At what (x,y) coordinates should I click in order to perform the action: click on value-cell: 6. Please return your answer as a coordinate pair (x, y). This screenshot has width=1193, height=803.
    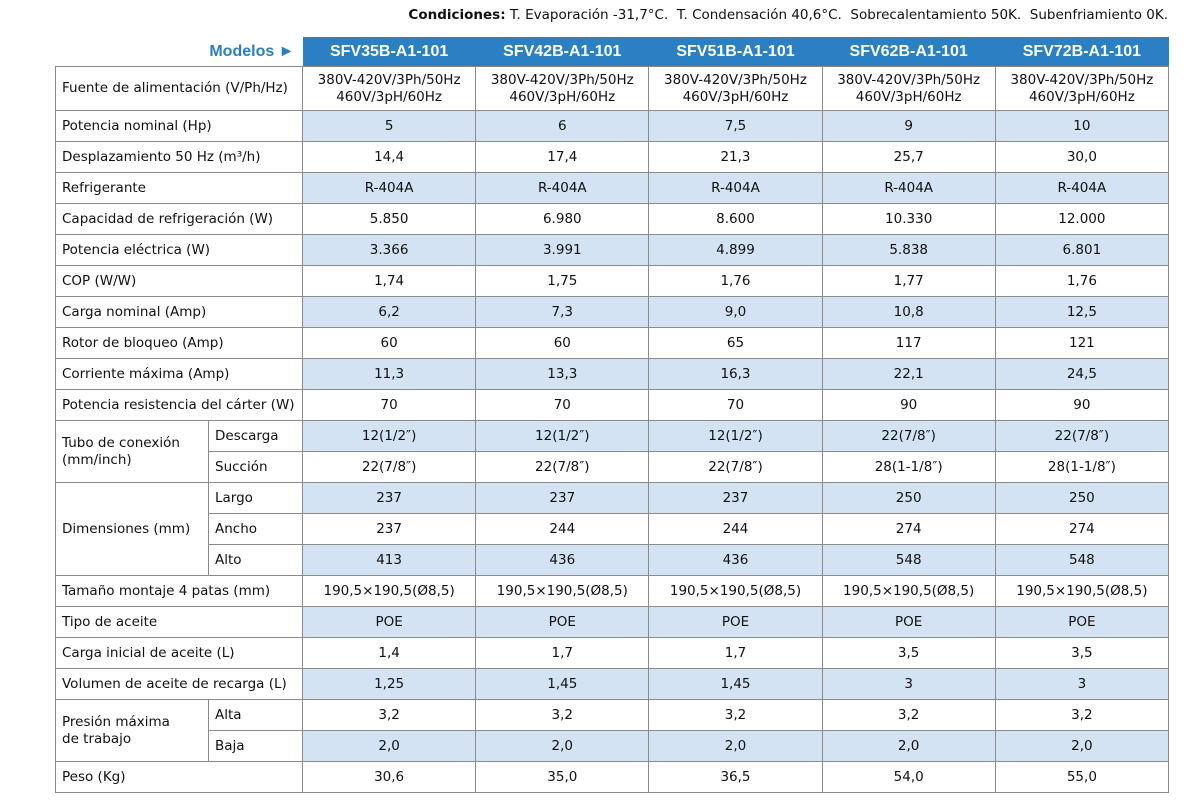
    Looking at the image, I should click on (562, 126).